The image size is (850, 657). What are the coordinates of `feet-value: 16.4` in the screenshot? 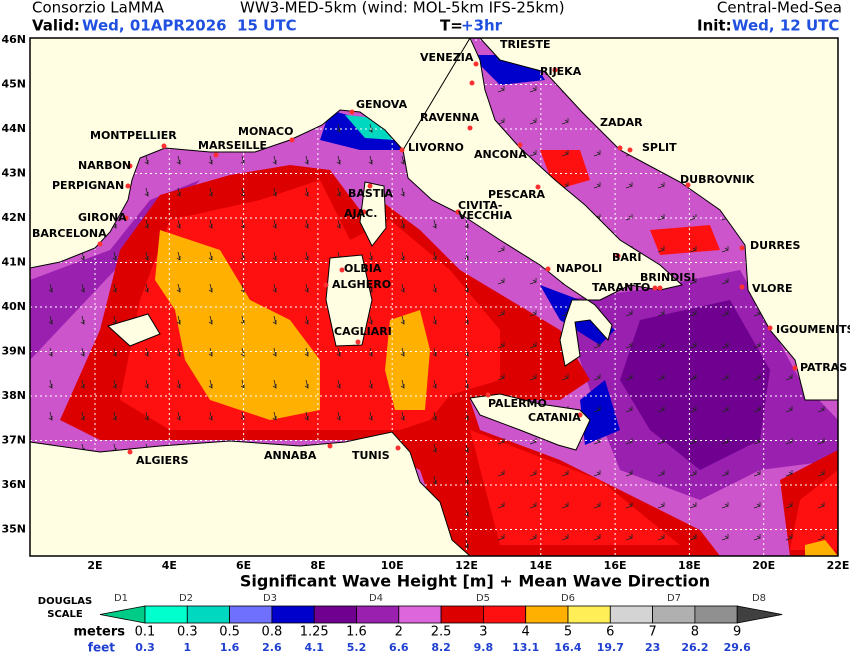 It's located at (567, 647).